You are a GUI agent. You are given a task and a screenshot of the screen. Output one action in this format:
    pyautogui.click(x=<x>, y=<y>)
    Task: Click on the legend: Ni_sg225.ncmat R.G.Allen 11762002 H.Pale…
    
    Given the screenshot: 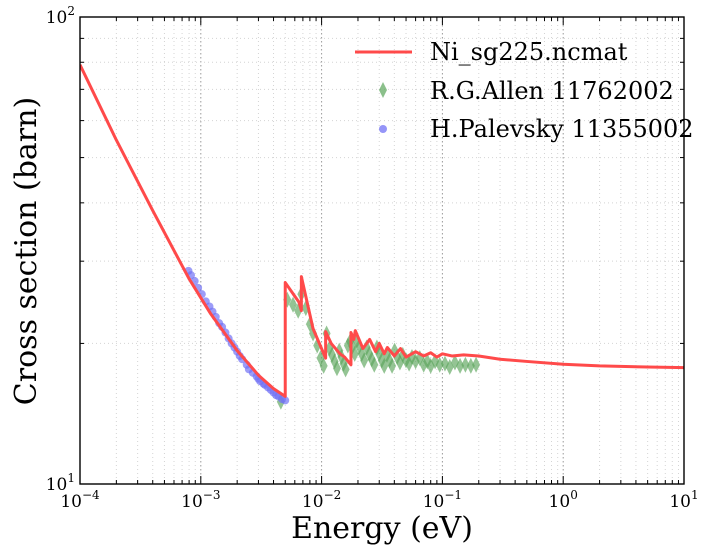 What is the action you would take?
    pyautogui.click(x=524, y=90)
    